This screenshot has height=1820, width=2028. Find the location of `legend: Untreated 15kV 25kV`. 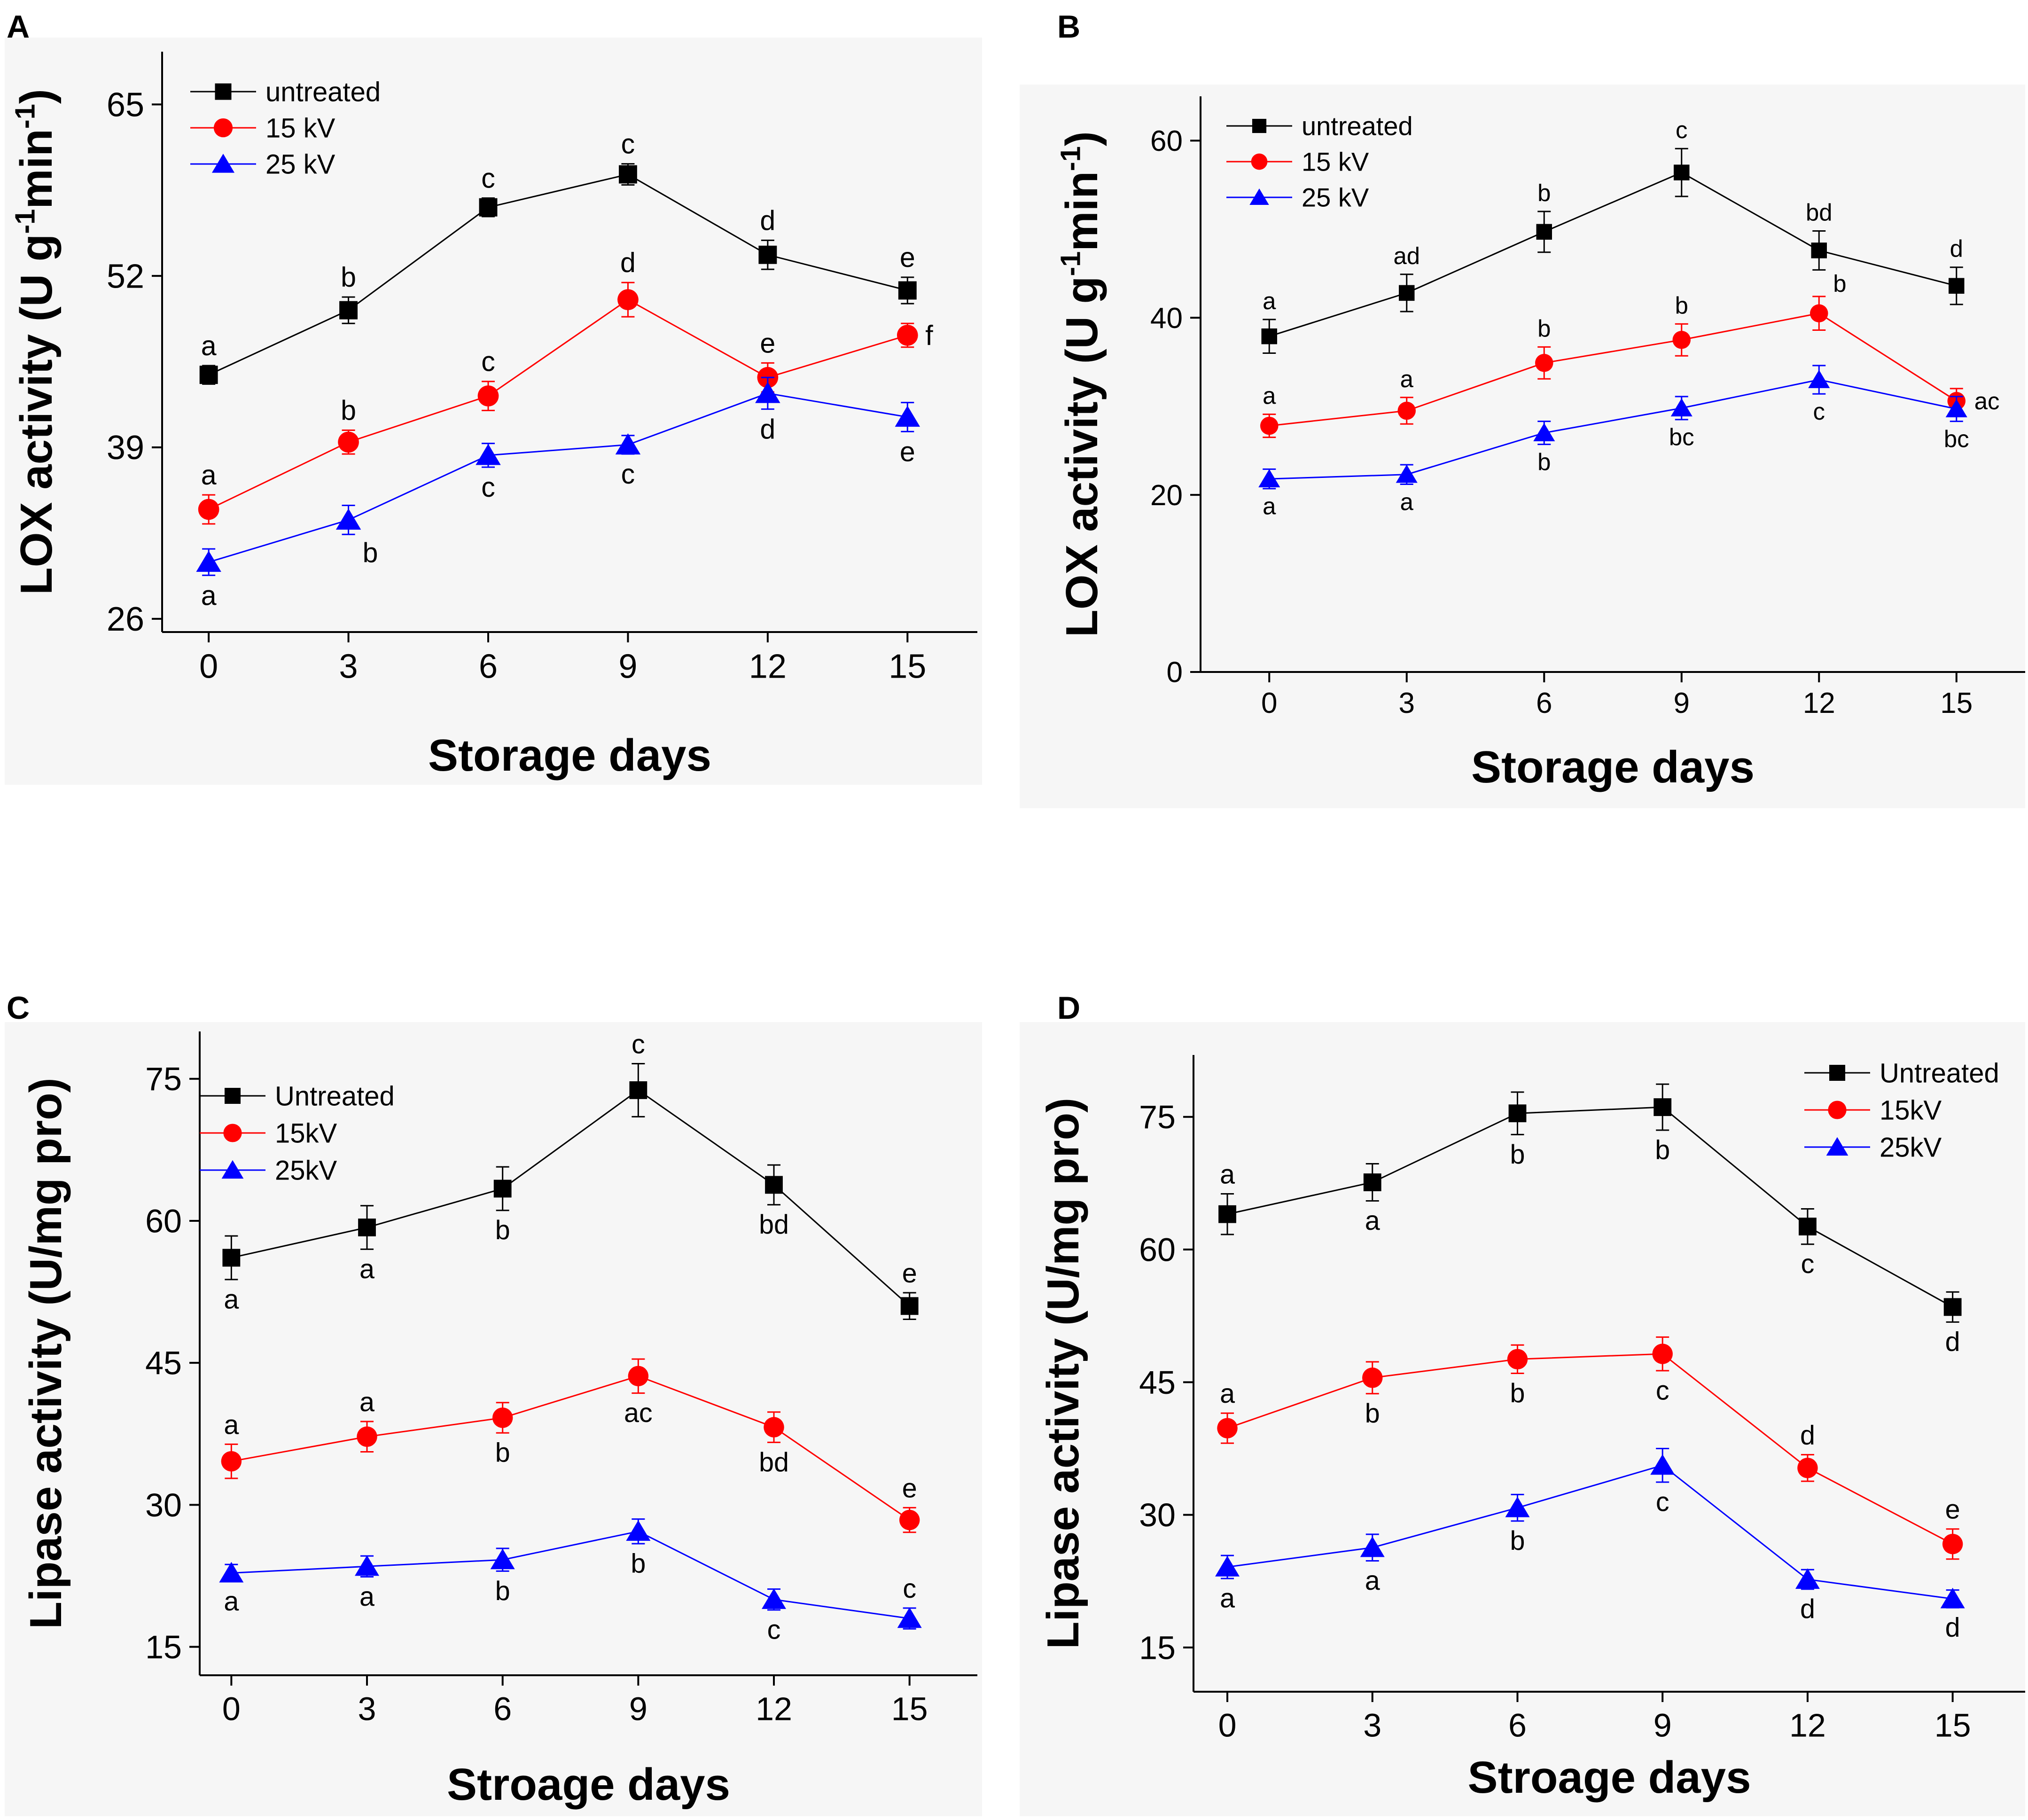

legend: Untreated 15kV 25kV is located at coordinates (297, 1133).